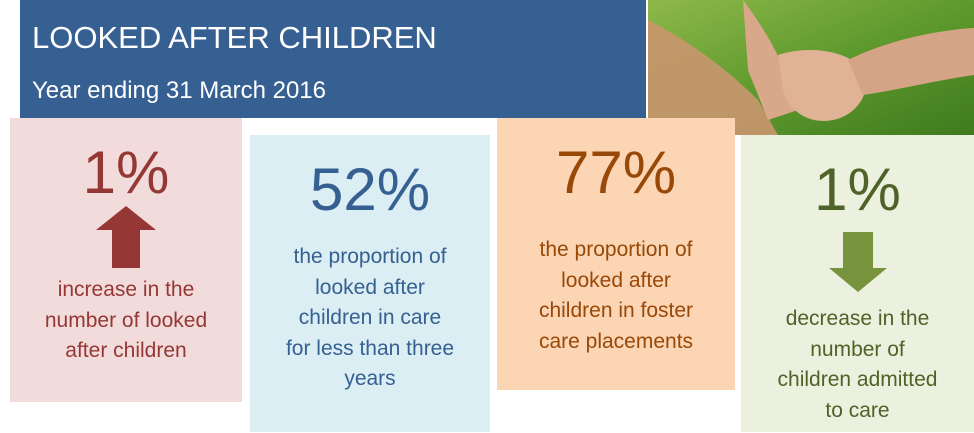 This screenshot has height=433, width=974. Describe the element at coordinates (179, 90) in the screenshot. I see `subtitle: Year ending 31 March 2016` at that location.